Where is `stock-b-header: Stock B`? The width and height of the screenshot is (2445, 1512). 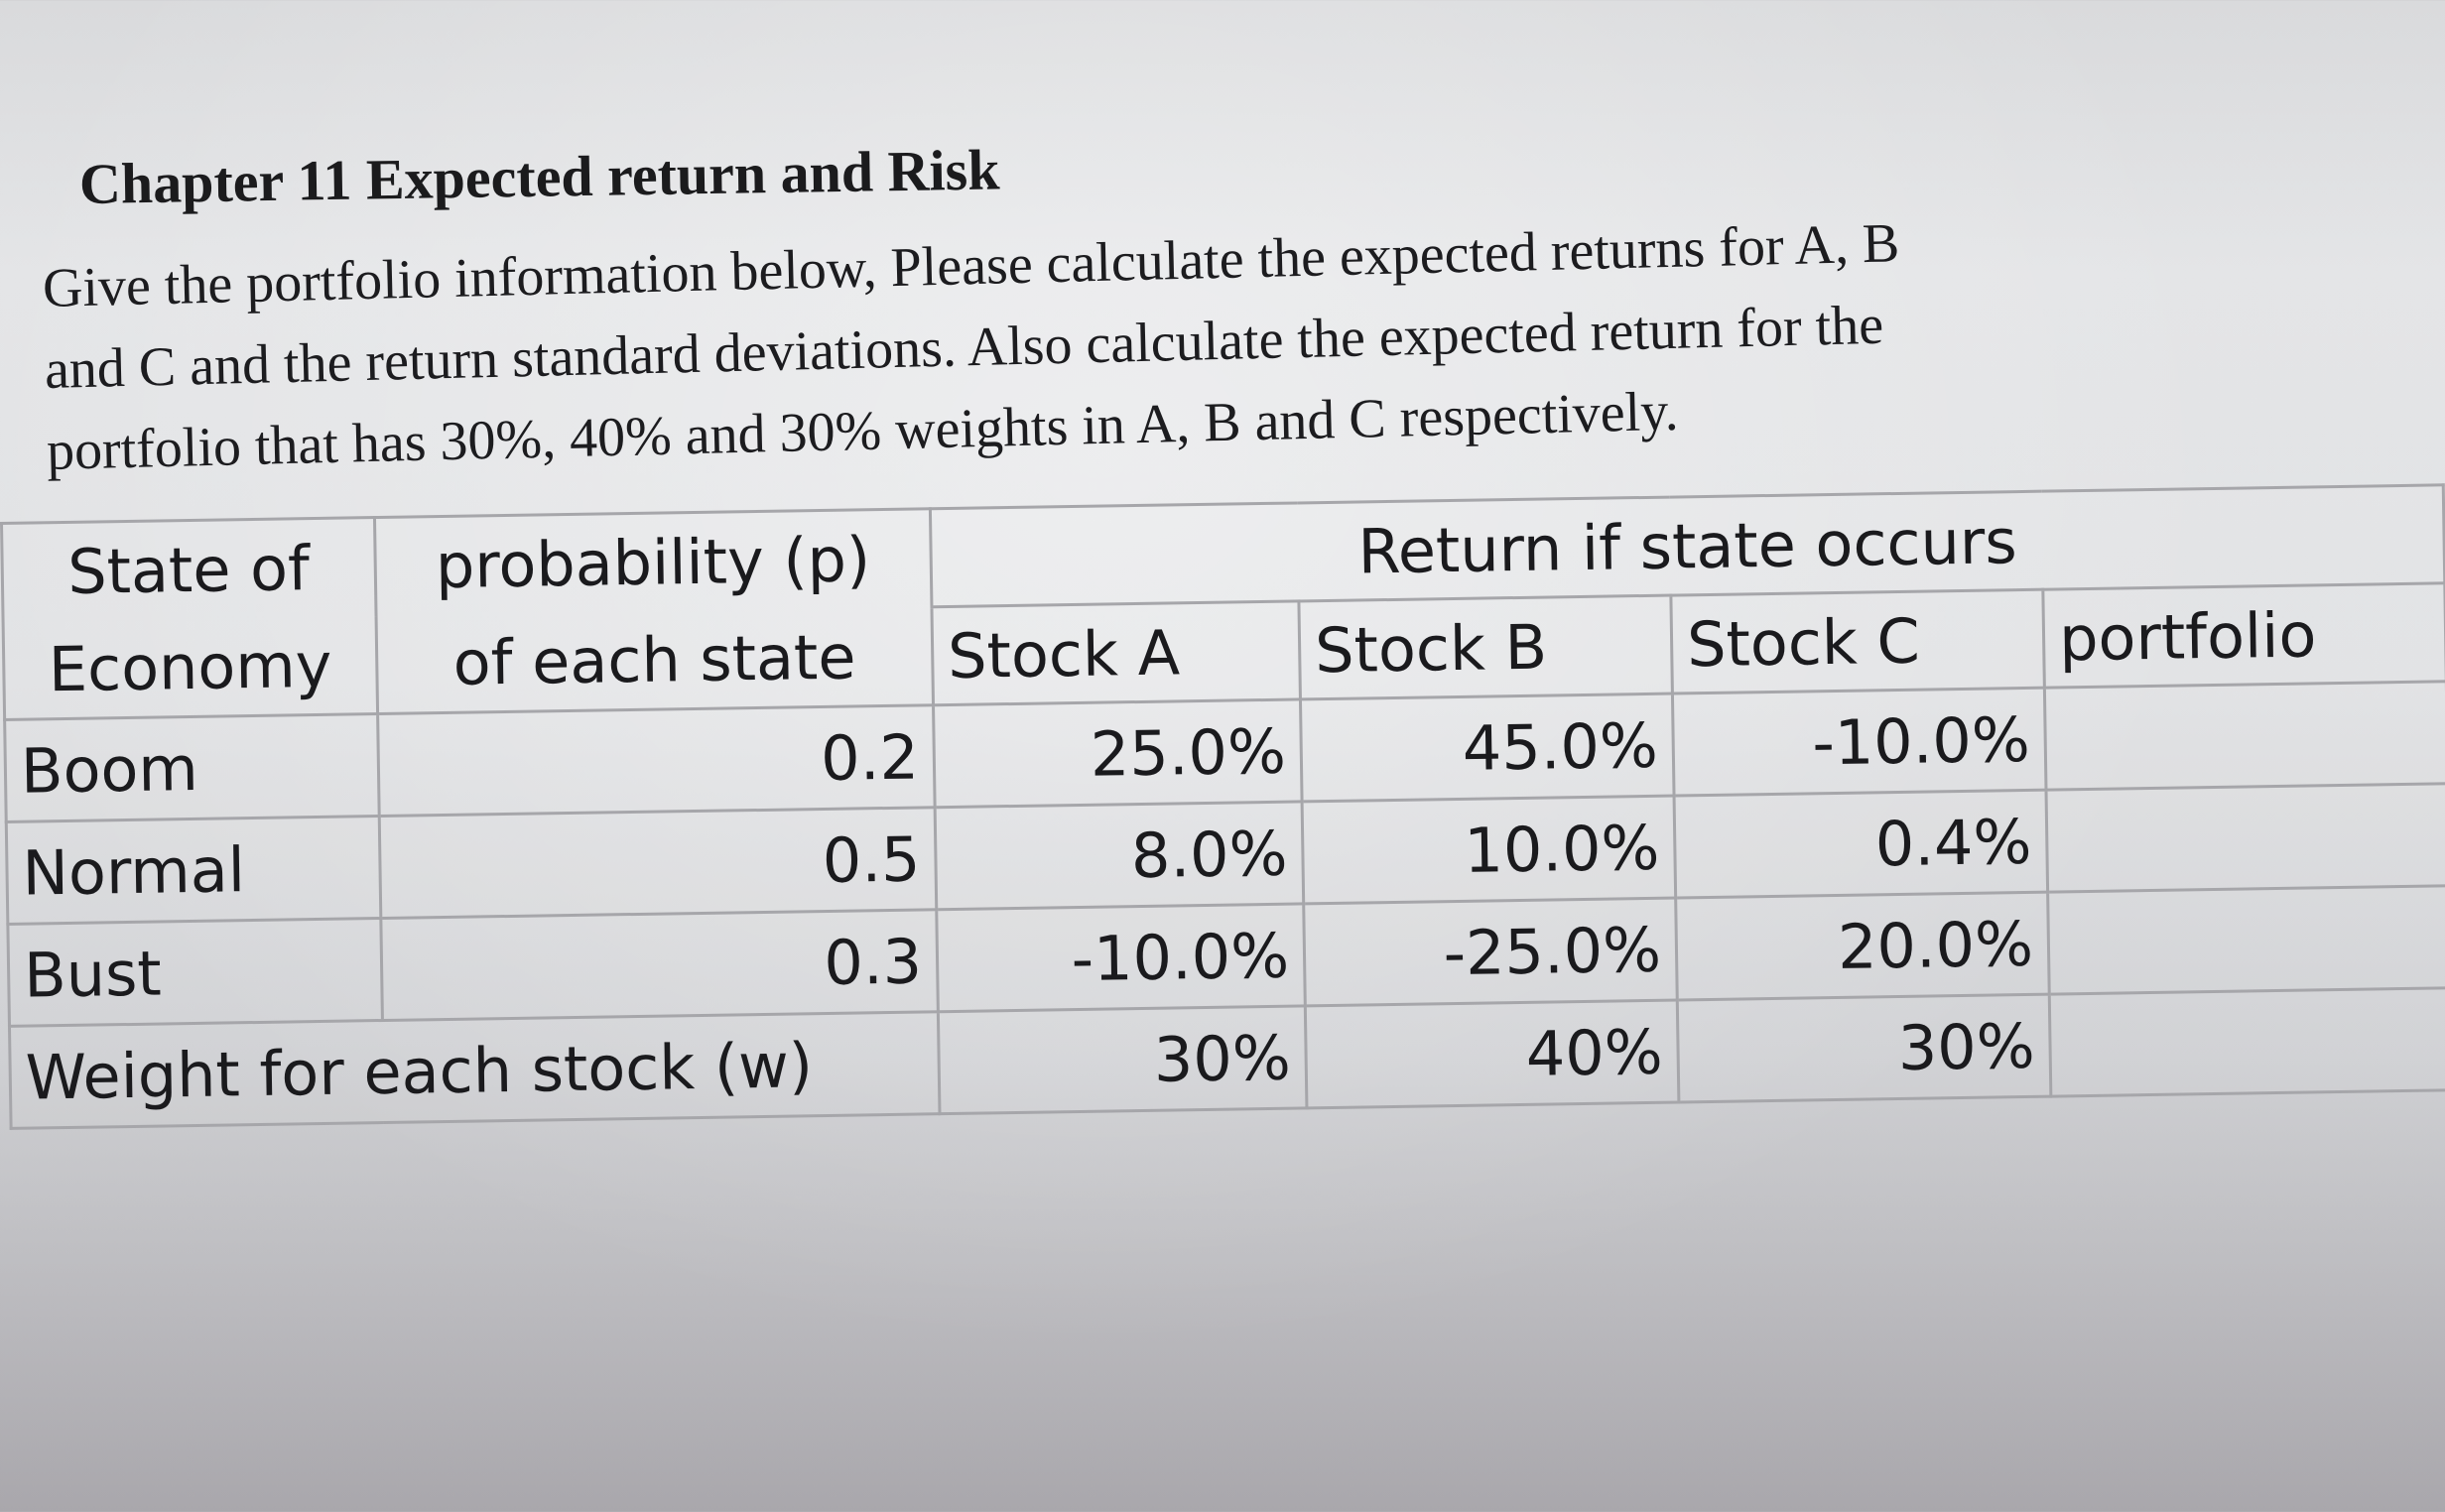
stock-b-header: Stock B is located at coordinates (1485, 647).